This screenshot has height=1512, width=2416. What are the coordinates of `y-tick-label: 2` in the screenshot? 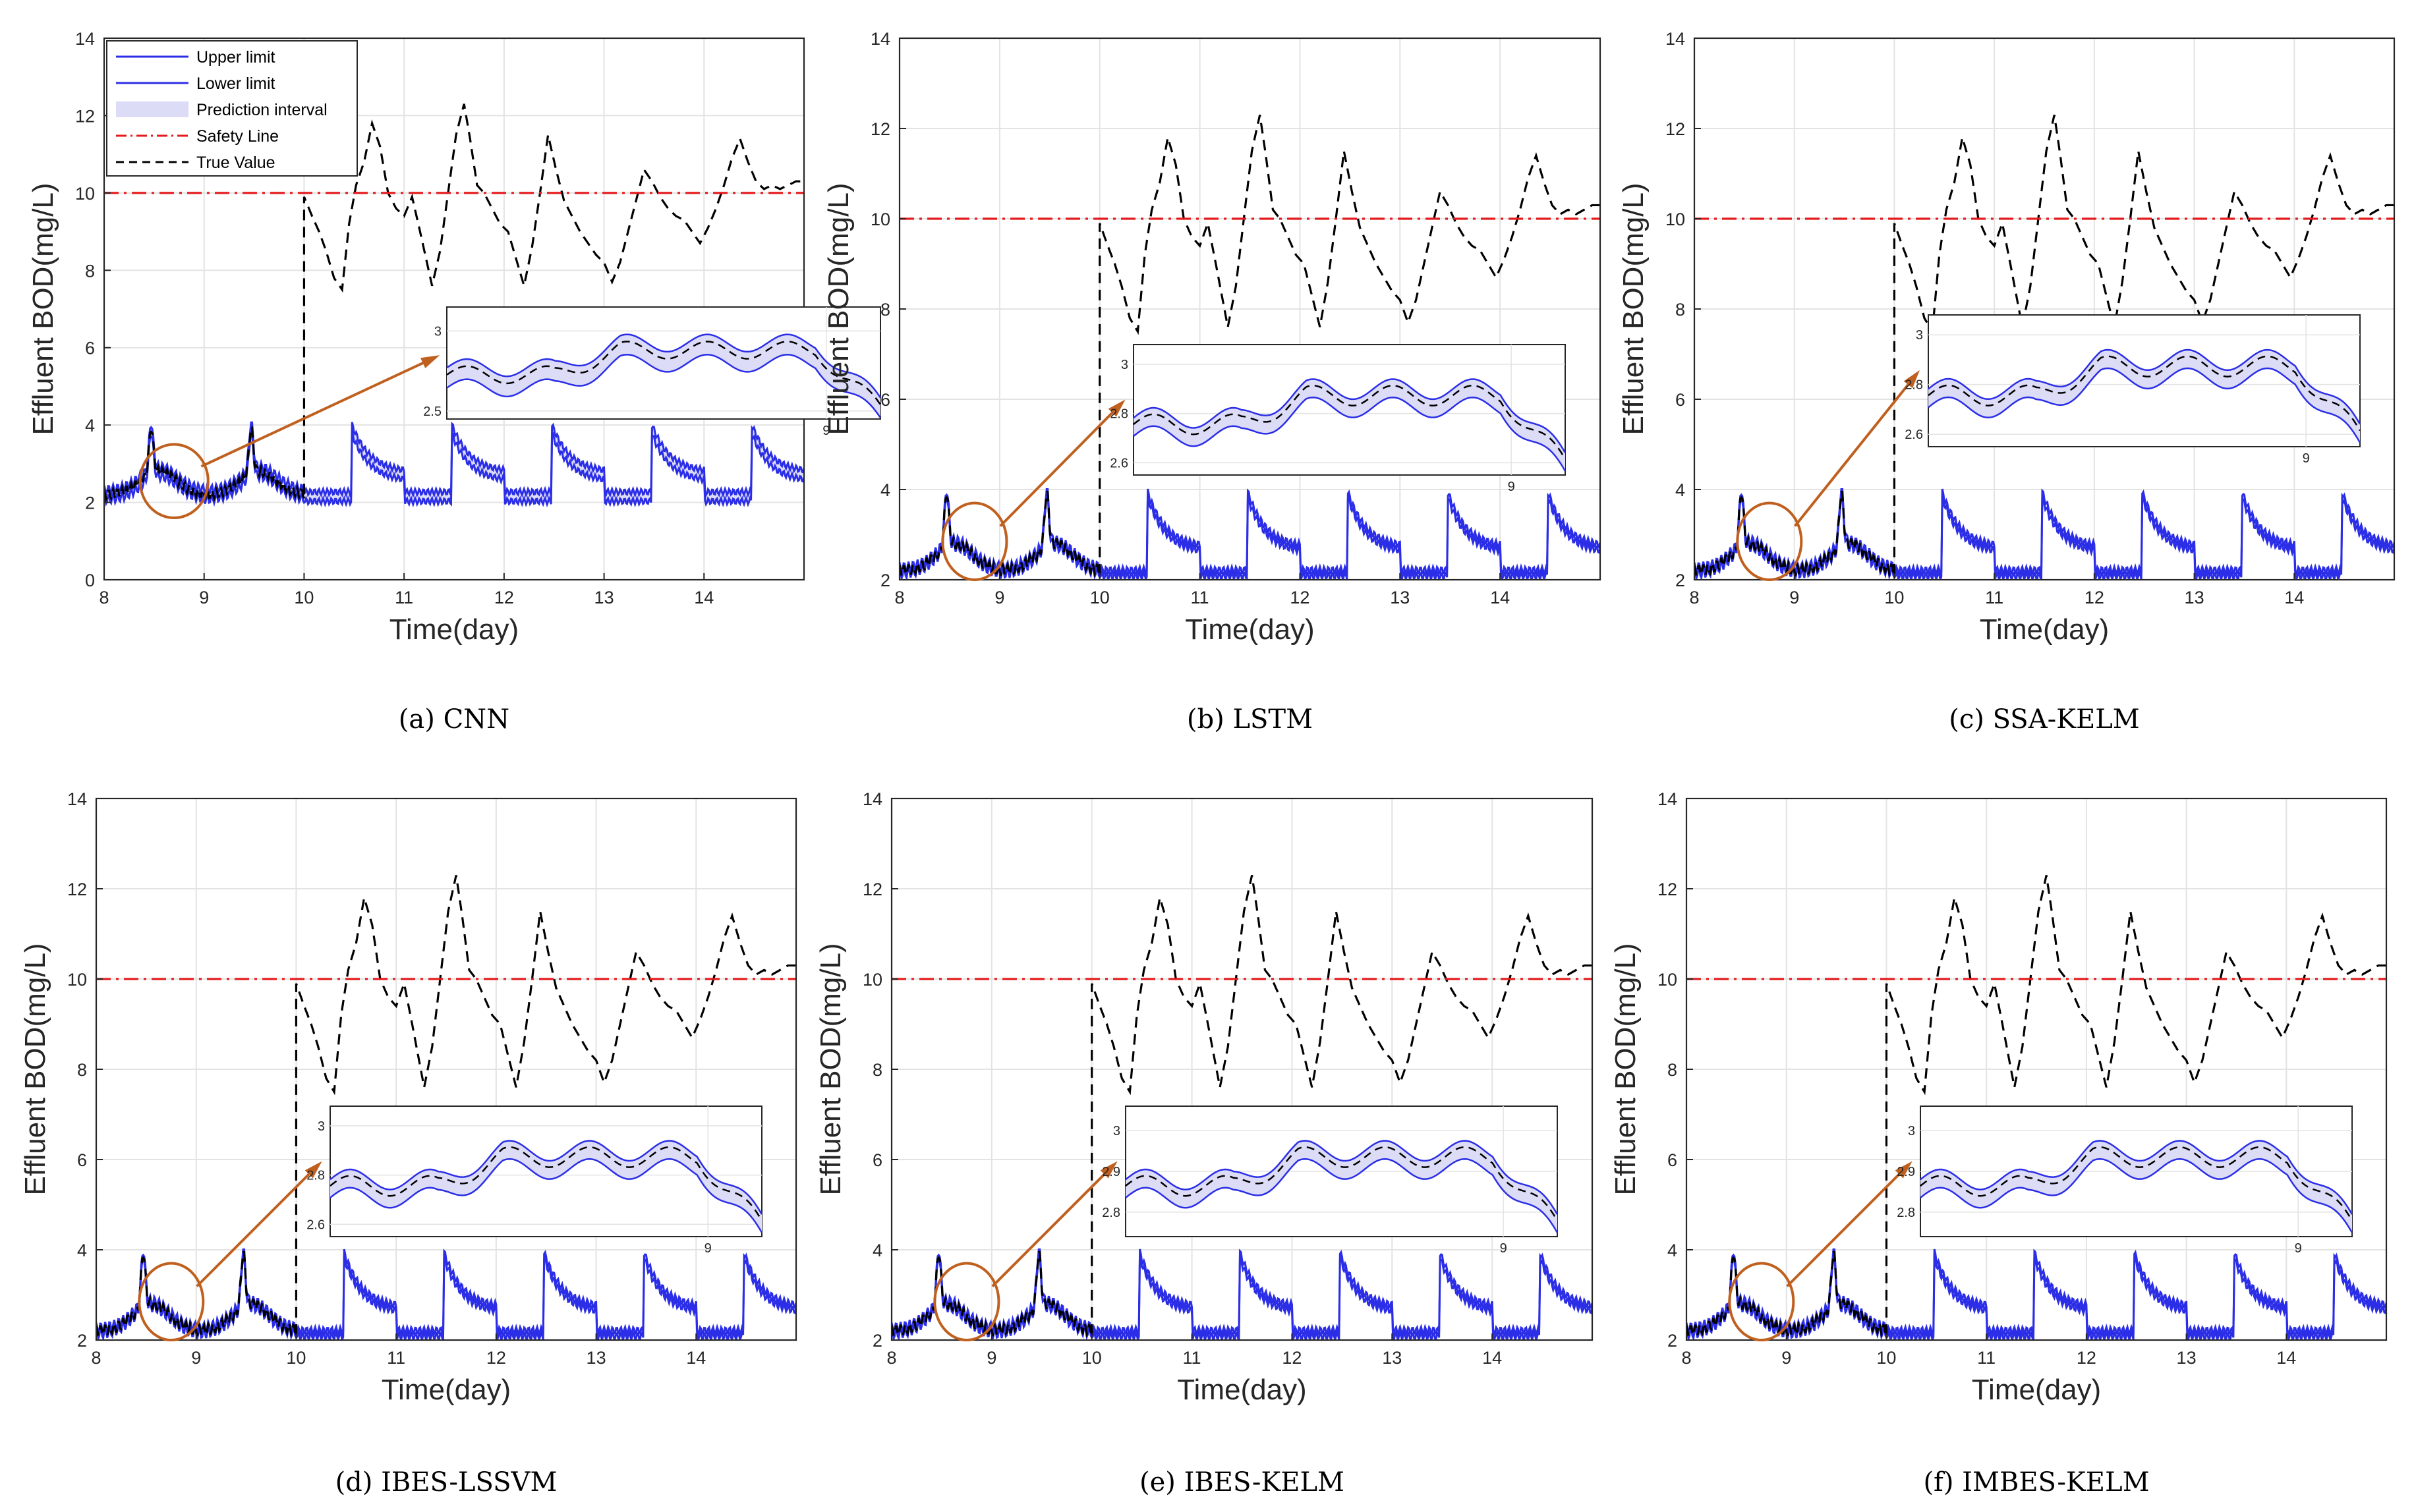 It's located at (1672, 1341).